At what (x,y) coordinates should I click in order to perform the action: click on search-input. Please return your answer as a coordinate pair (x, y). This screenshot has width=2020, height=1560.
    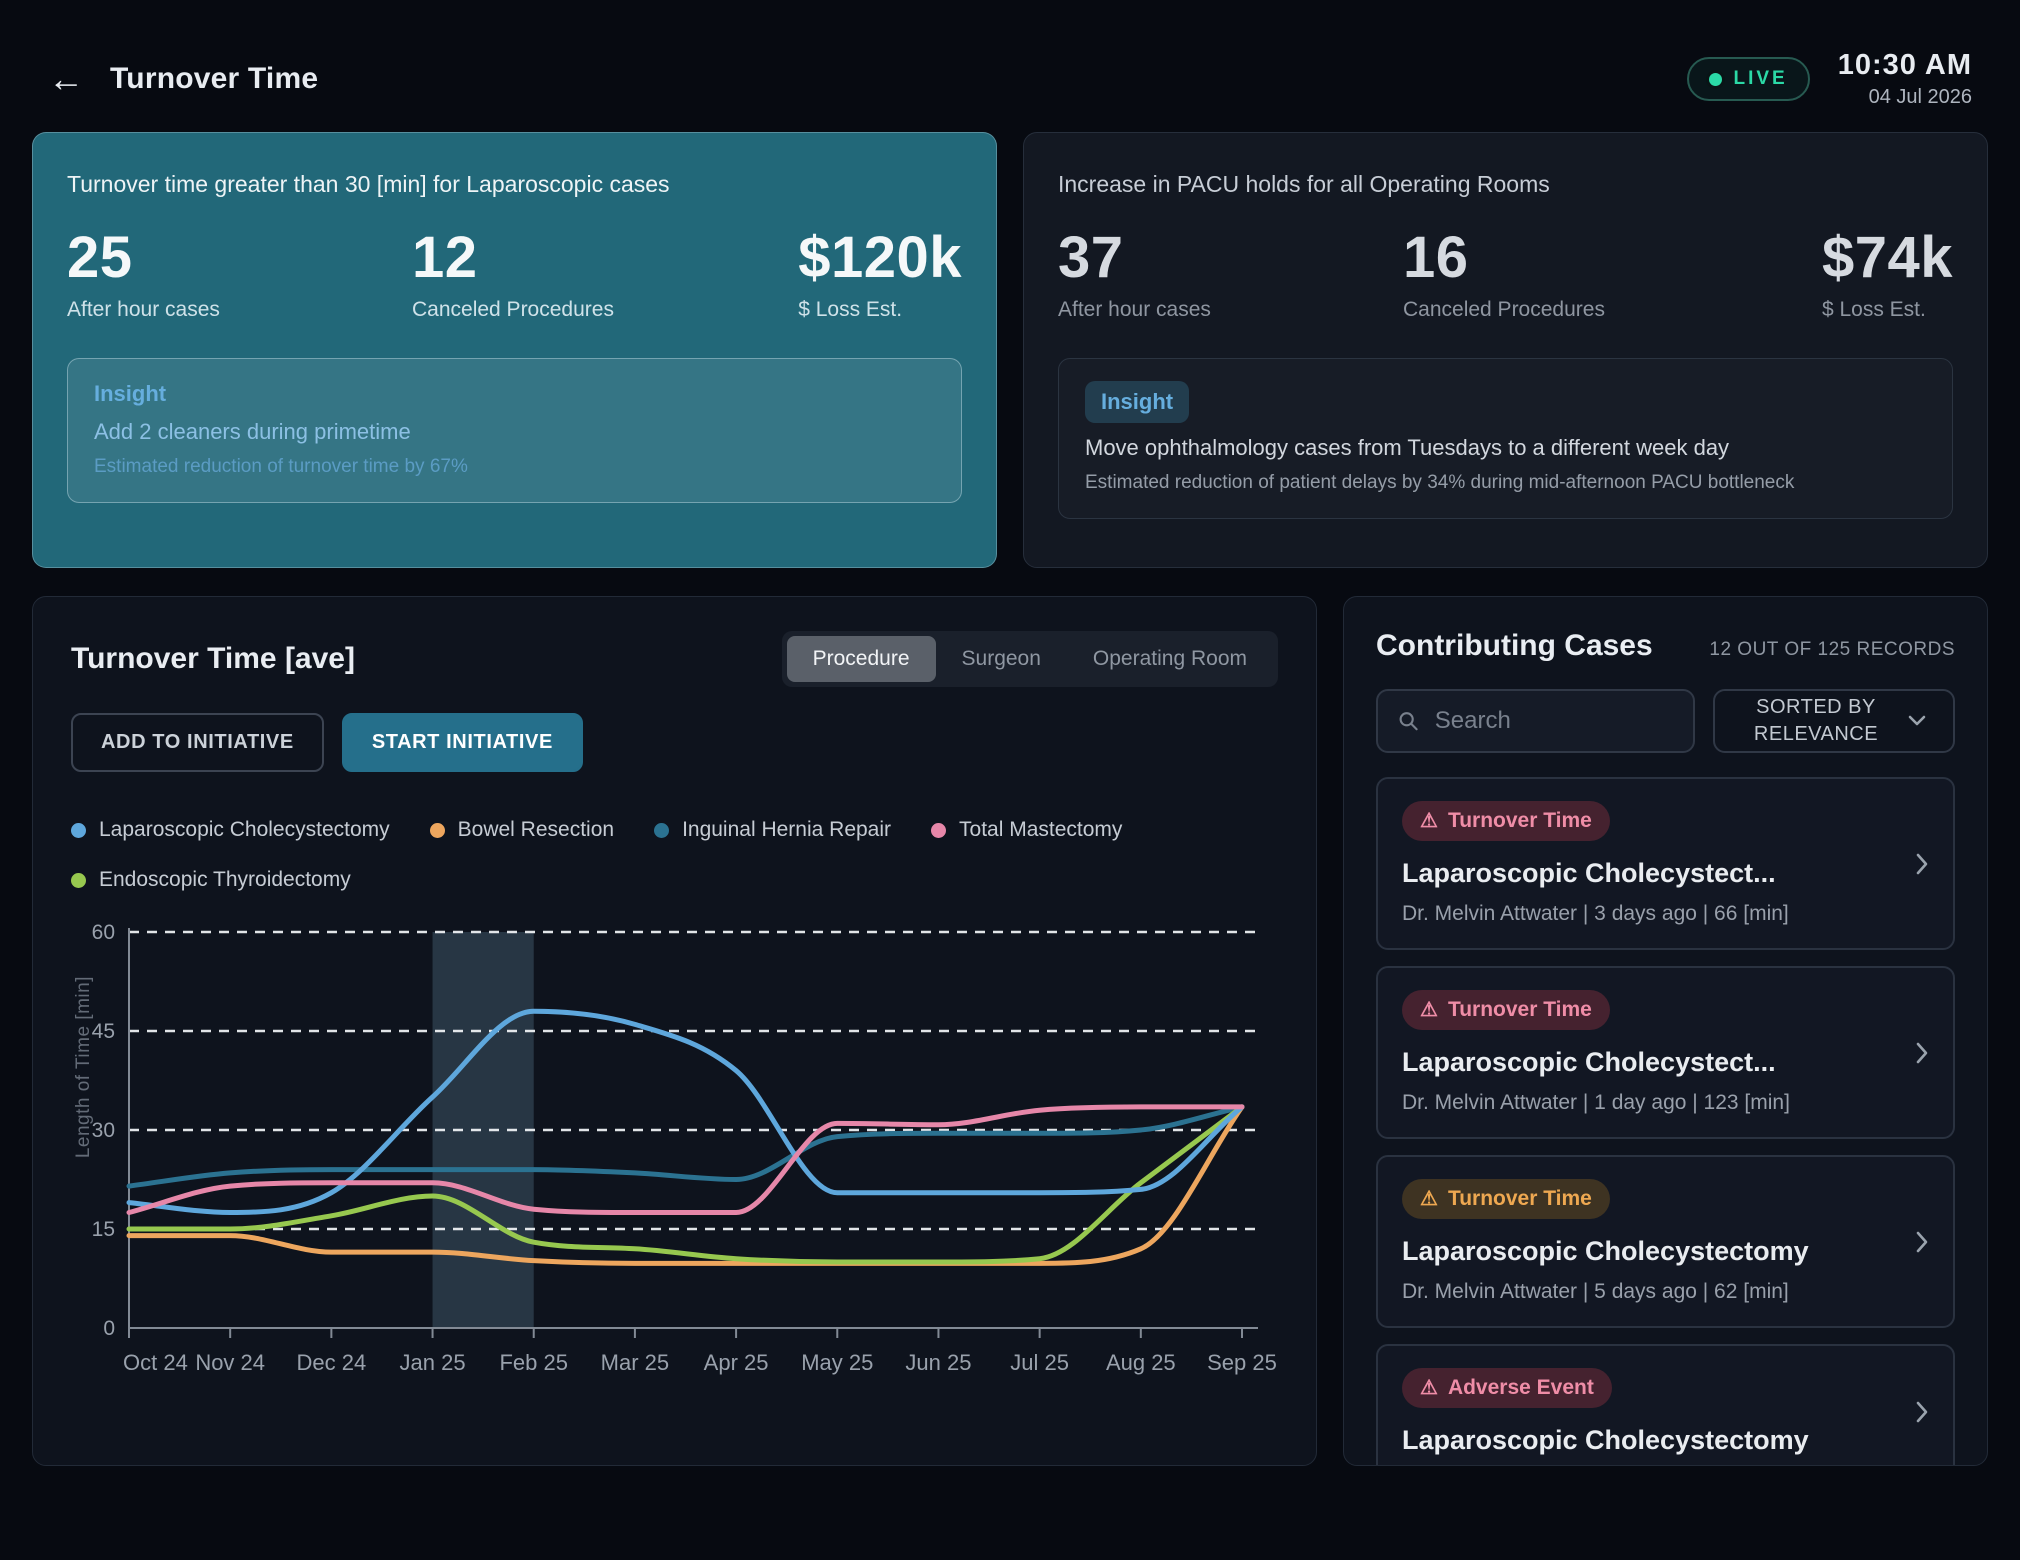
    Looking at the image, I should click on (1553, 721).